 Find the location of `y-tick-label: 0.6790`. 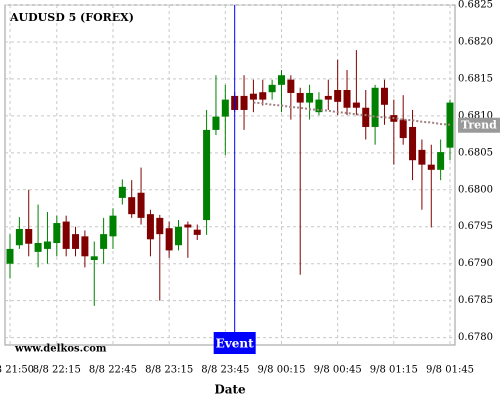

y-tick-label: 0.6790 is located at coordinates (475, 263).